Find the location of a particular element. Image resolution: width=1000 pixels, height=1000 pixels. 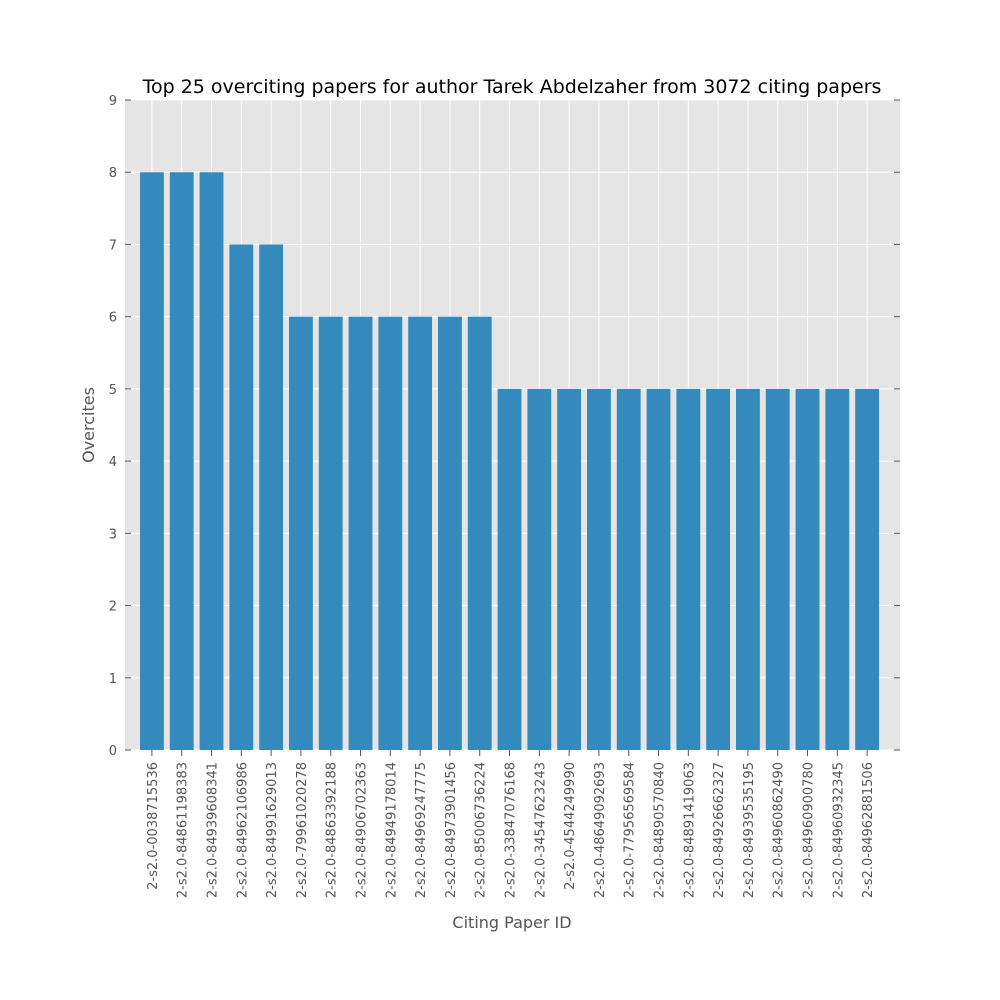

x-tick-label: 2-s2.0-79961020278 is located at coordinates (302, 830).